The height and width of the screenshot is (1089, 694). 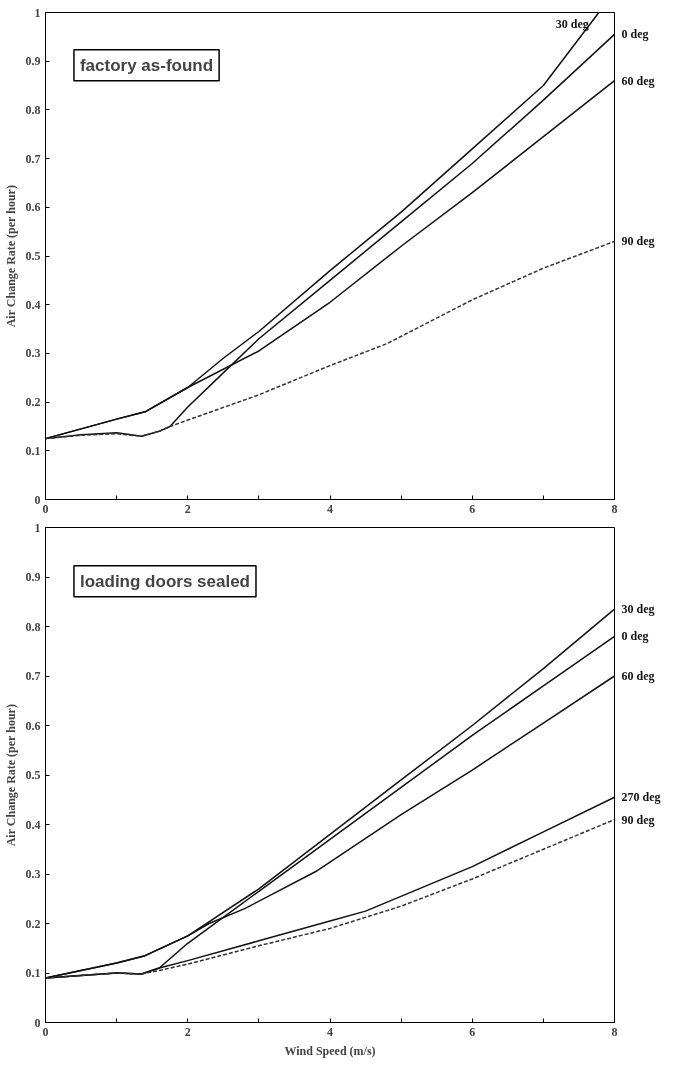 I want to click on series-label: 270 deg, so click(x=641, y=797).